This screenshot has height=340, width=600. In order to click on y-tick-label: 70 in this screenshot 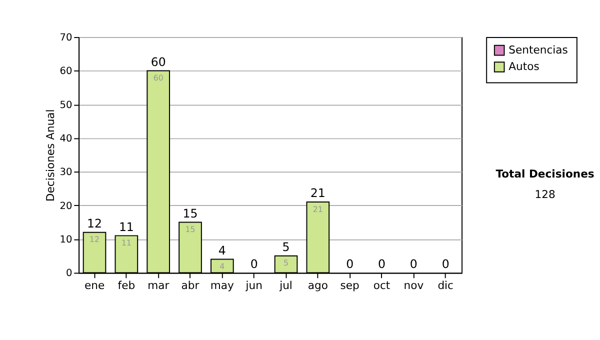, I will do `click(66, 38)`.